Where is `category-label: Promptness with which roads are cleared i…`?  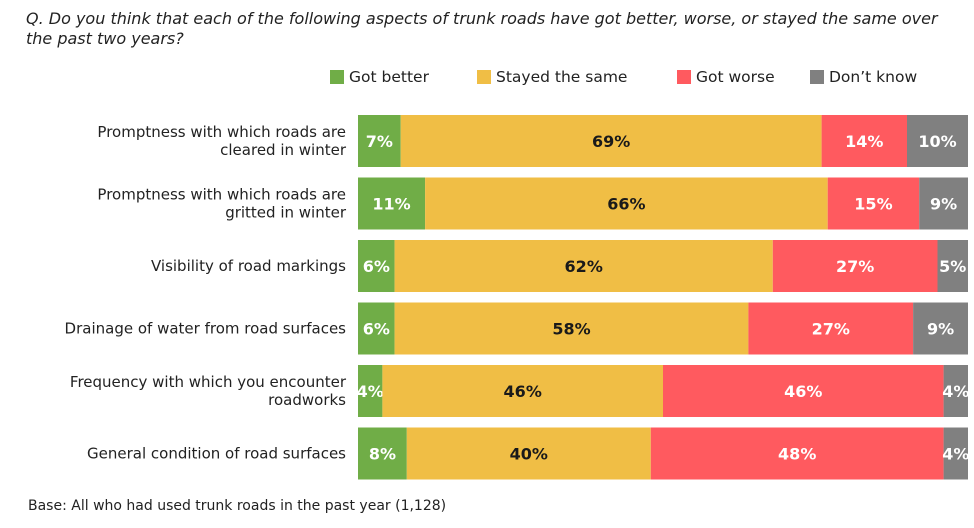 category-label: Promptness with which roads are cleared i… is located at coordinates (221, 141).